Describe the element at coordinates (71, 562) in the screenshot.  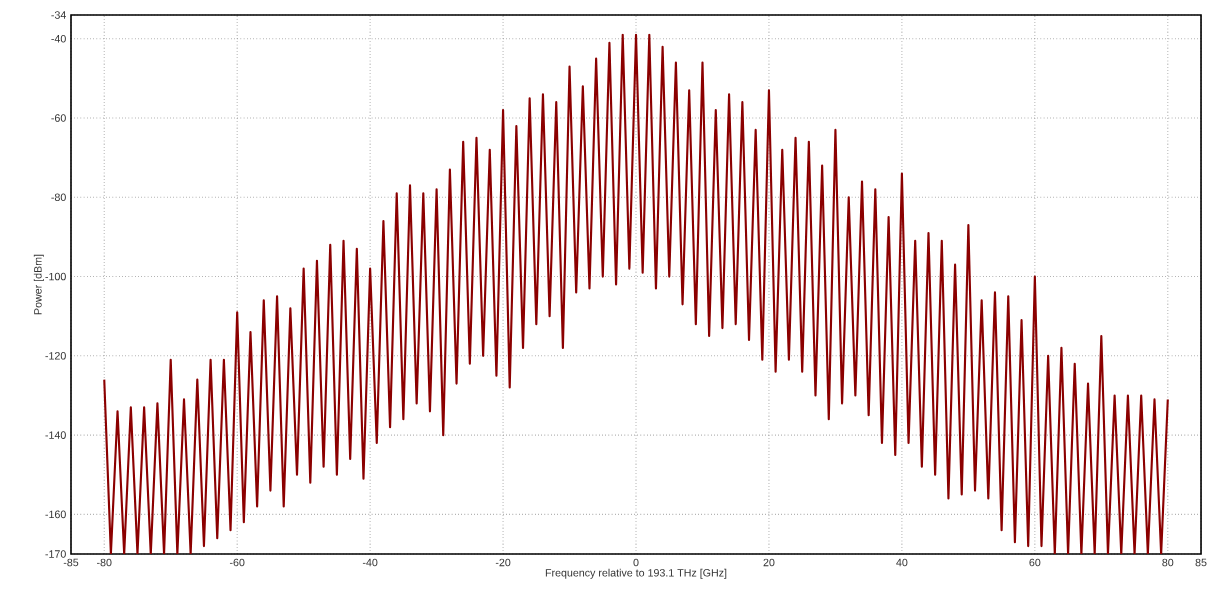
I see `x-tick-label: -85` at that location.